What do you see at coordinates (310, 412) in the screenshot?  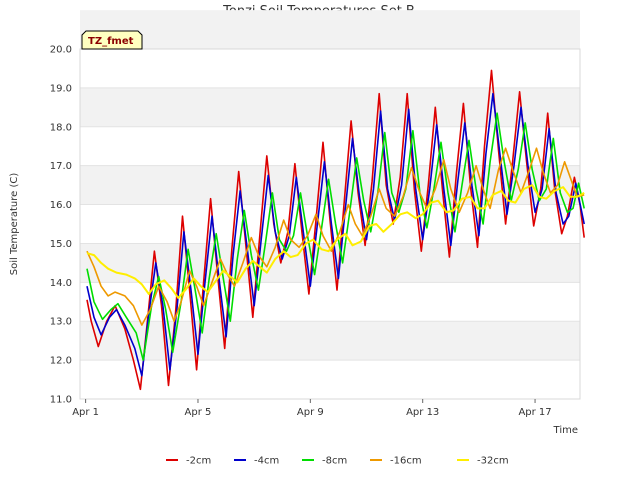 I see `x-tick-label: Apr 9` at bounding box center [310, 412].